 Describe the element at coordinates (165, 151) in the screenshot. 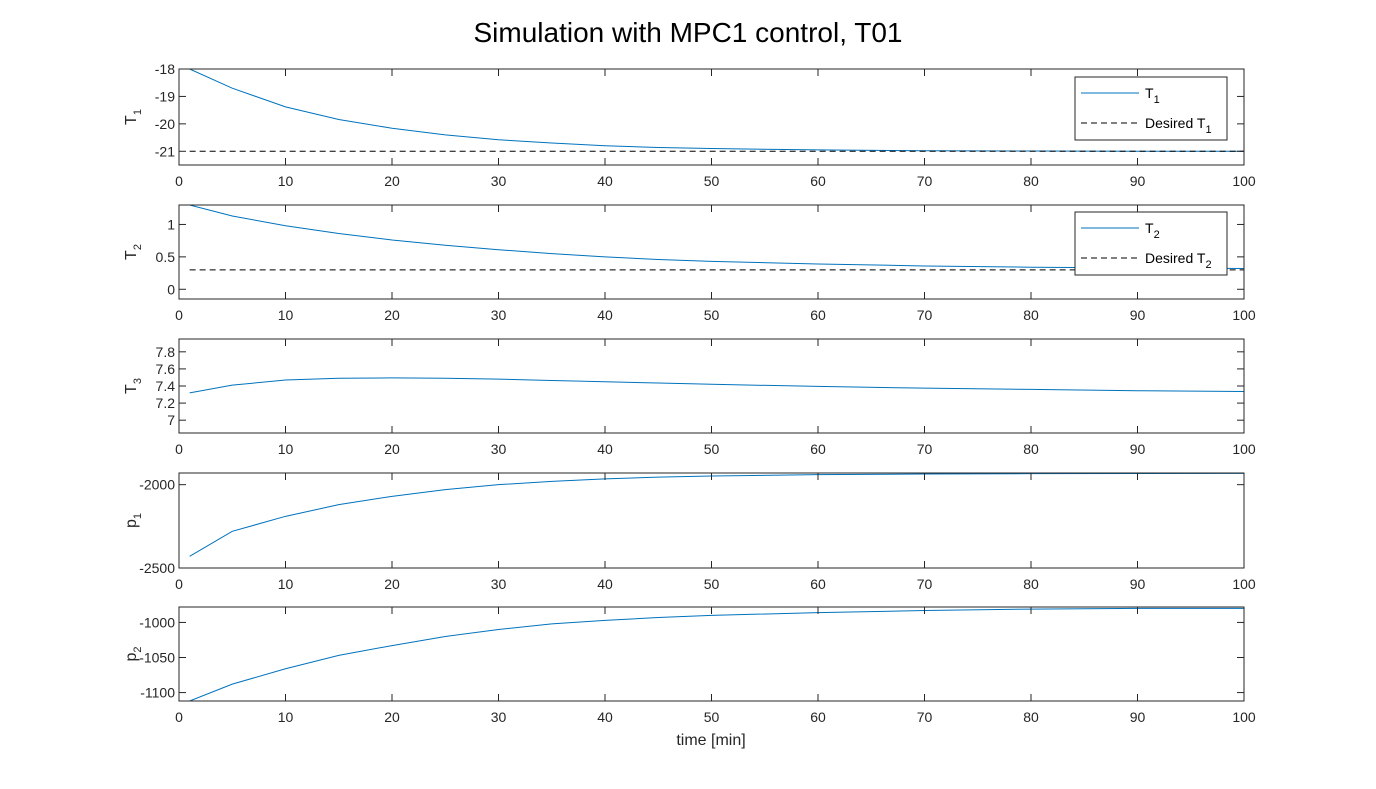

I see `y-tick-label: -21` at that location.